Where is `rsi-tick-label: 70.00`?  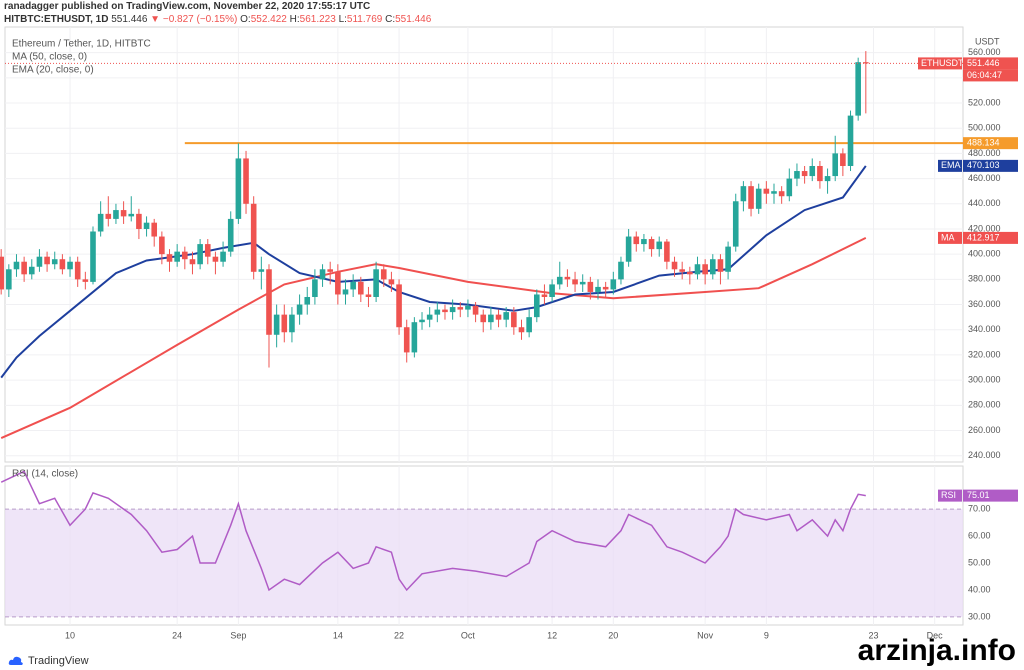
rsi-tick-label: 70.00 is located at coordinates (979, 508).